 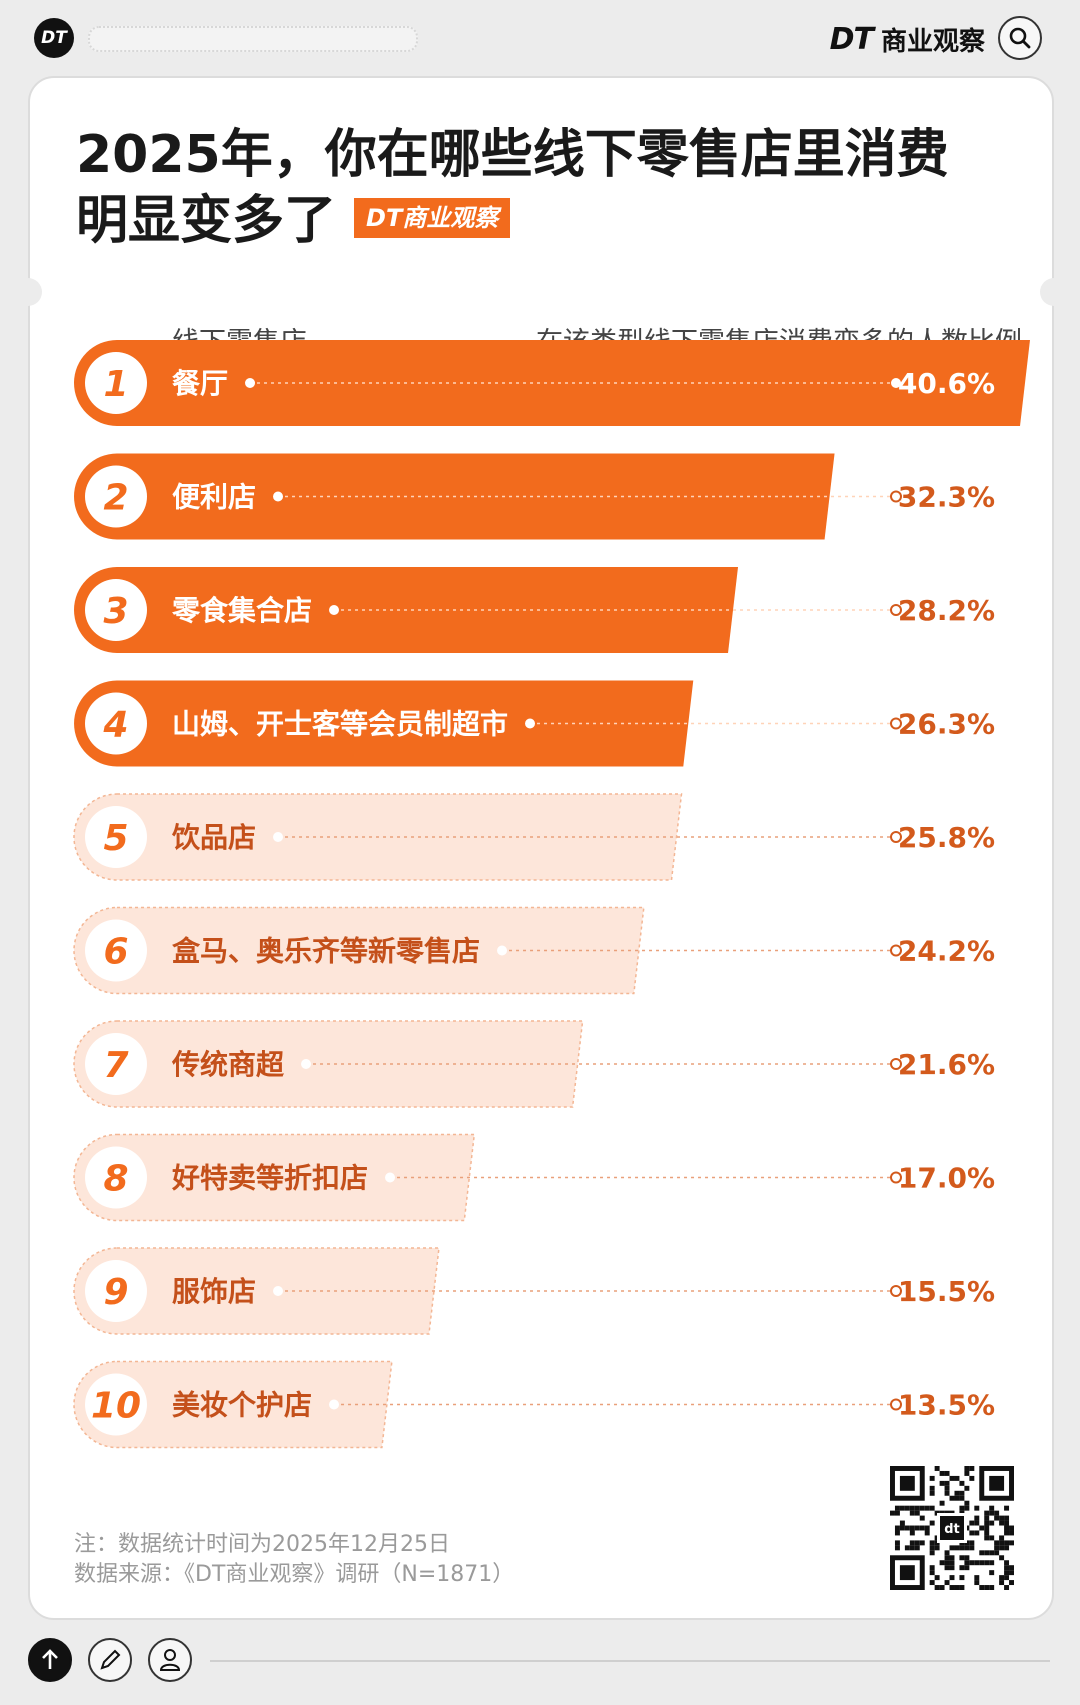 I want to click on value-label-2: 32.3%, so click(x=946, y=497).